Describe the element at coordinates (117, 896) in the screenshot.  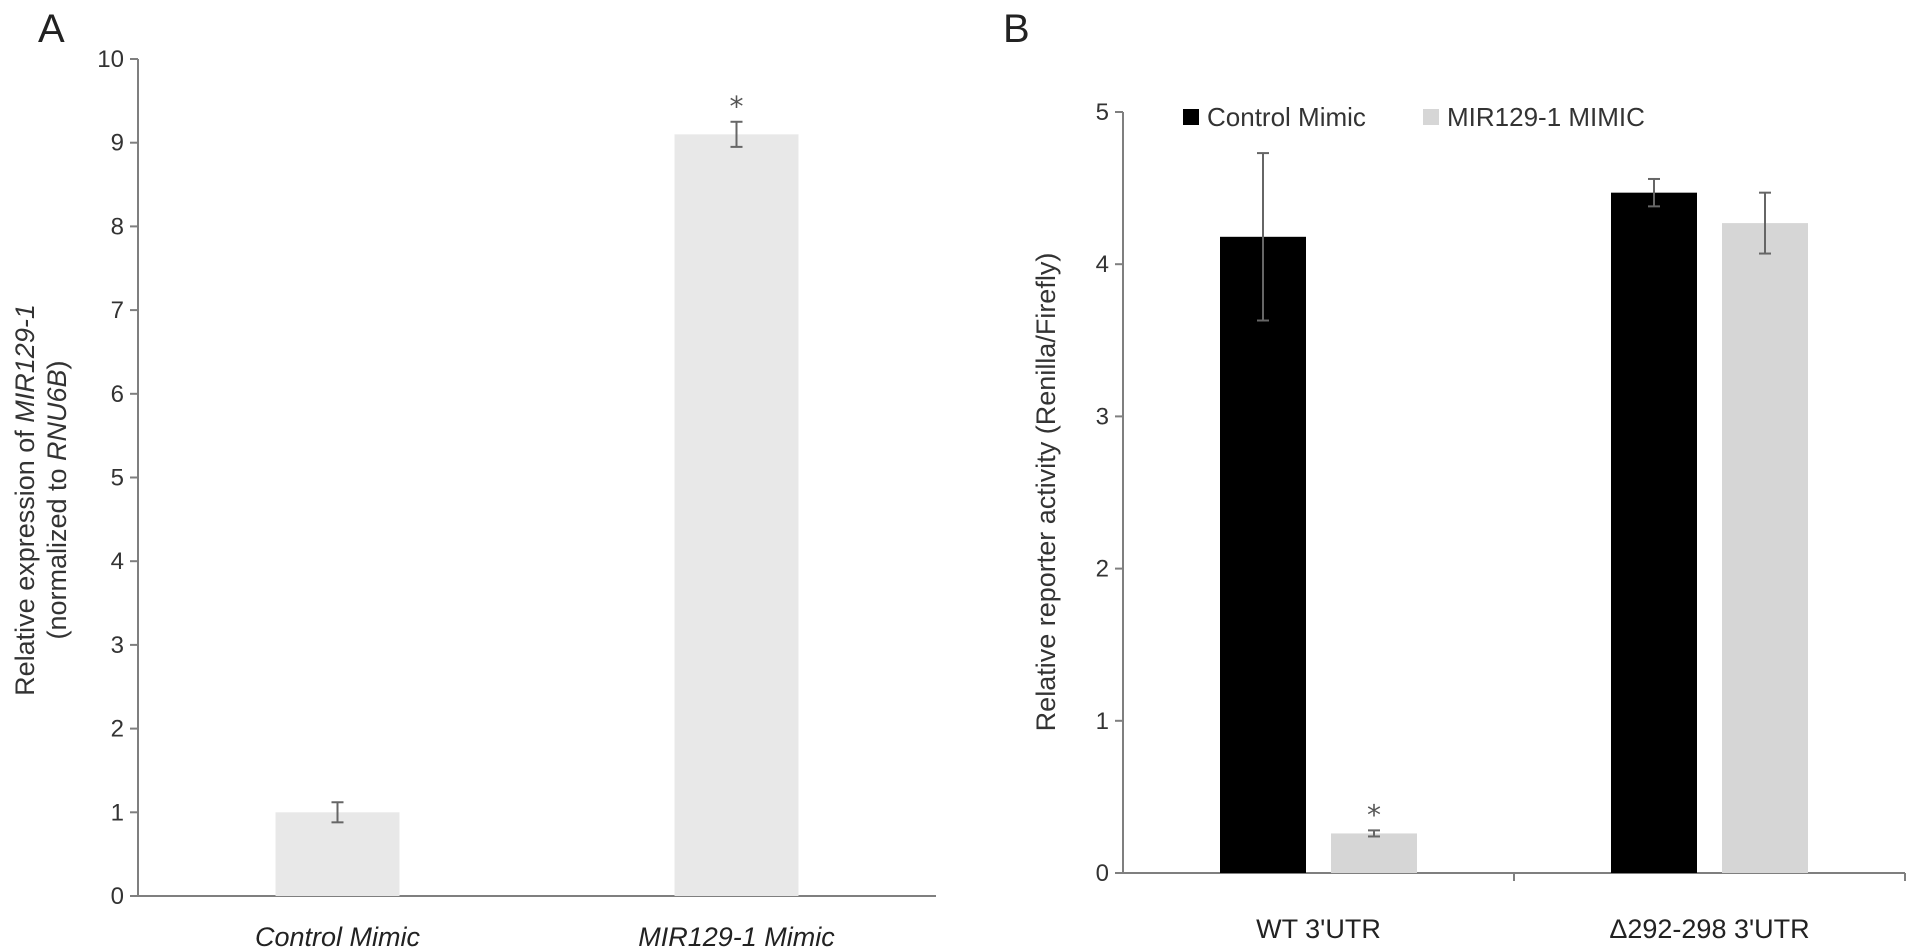
I see `panel-a-tick-label: 0` at that location.